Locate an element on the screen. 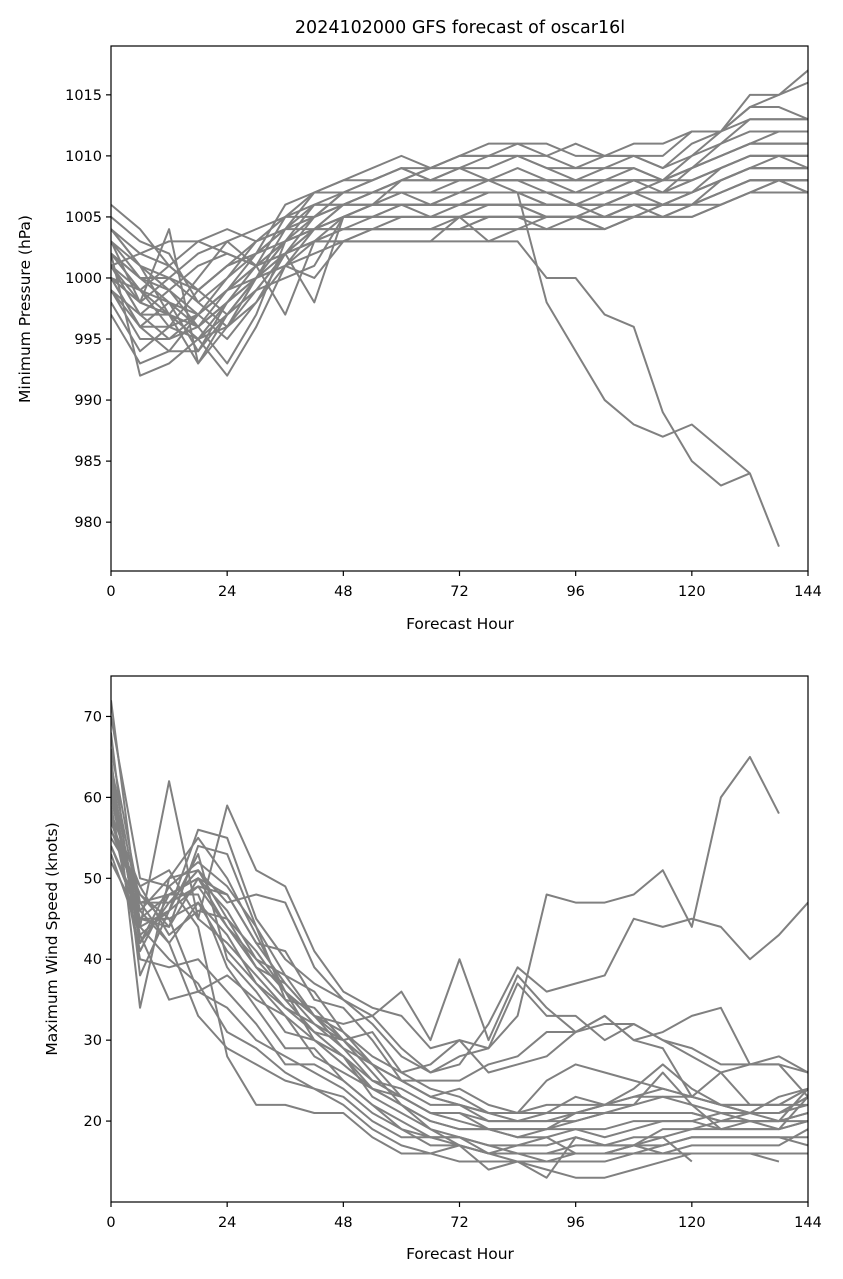 This screenshot has width=843, height=1279. pressure-x-axis-label: Forecast Hour is located at coordinates (460, 624).